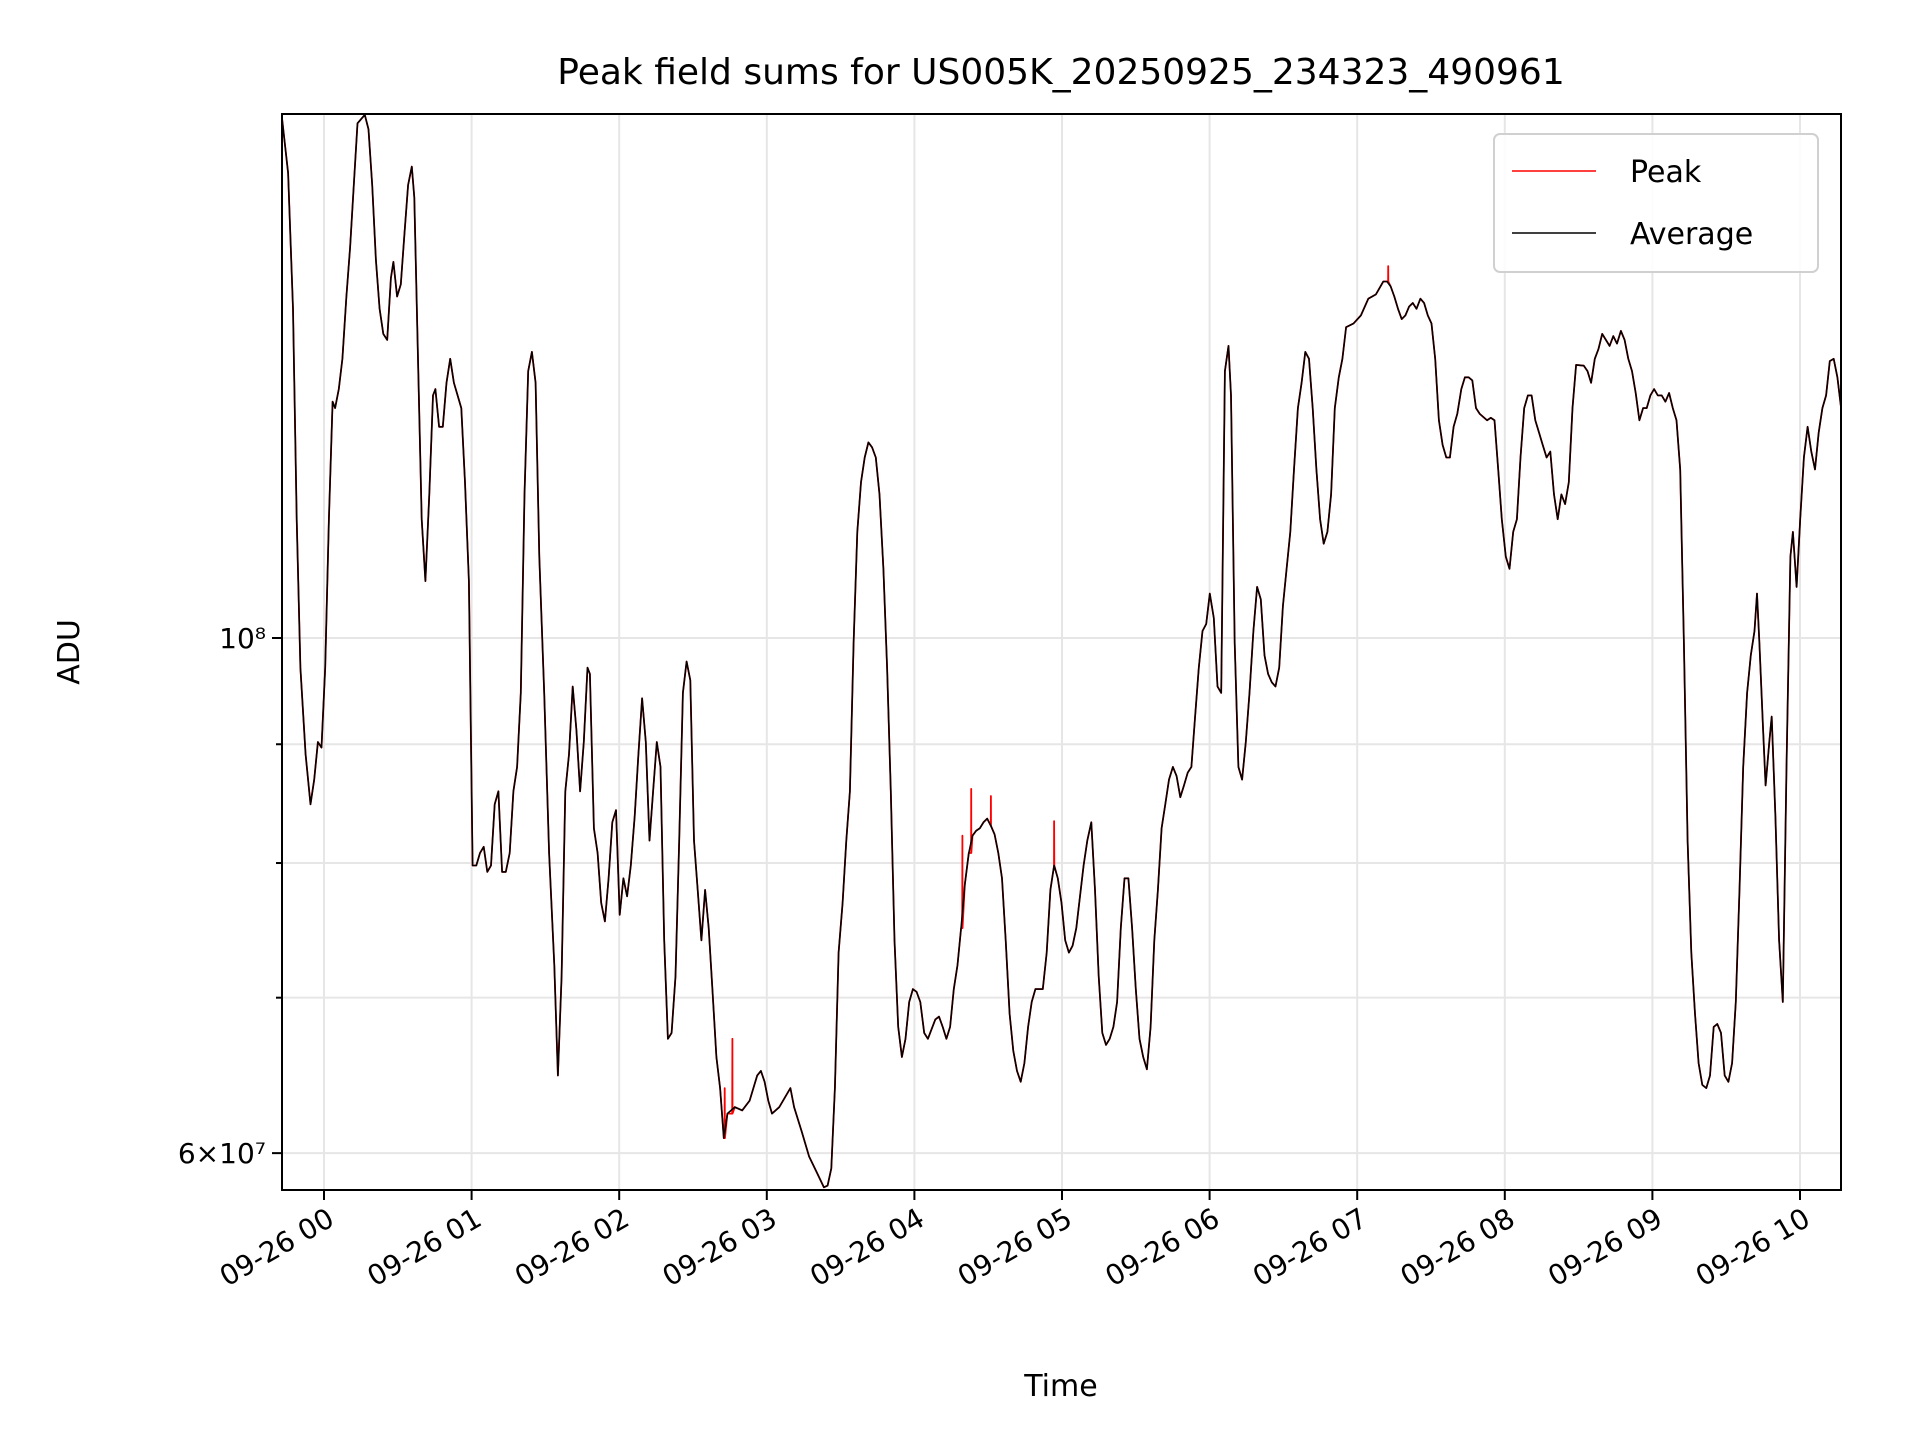 This screenshot has height=1440, width=1920. What do you see at coordinates (69, 652) in the screenshot?
I see `y-axis-label: ADU` at bounding box center [69, 652].